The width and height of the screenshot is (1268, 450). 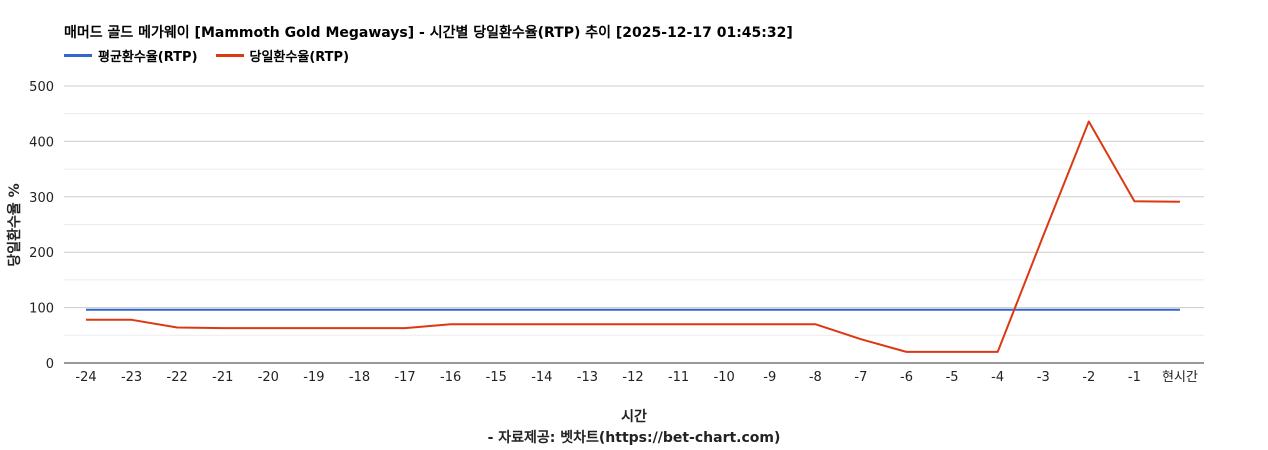 What do you see at coordinates (85, 377) in the screenshot?
I see `x-tick-label: -24` at bounding box center [85, 377].